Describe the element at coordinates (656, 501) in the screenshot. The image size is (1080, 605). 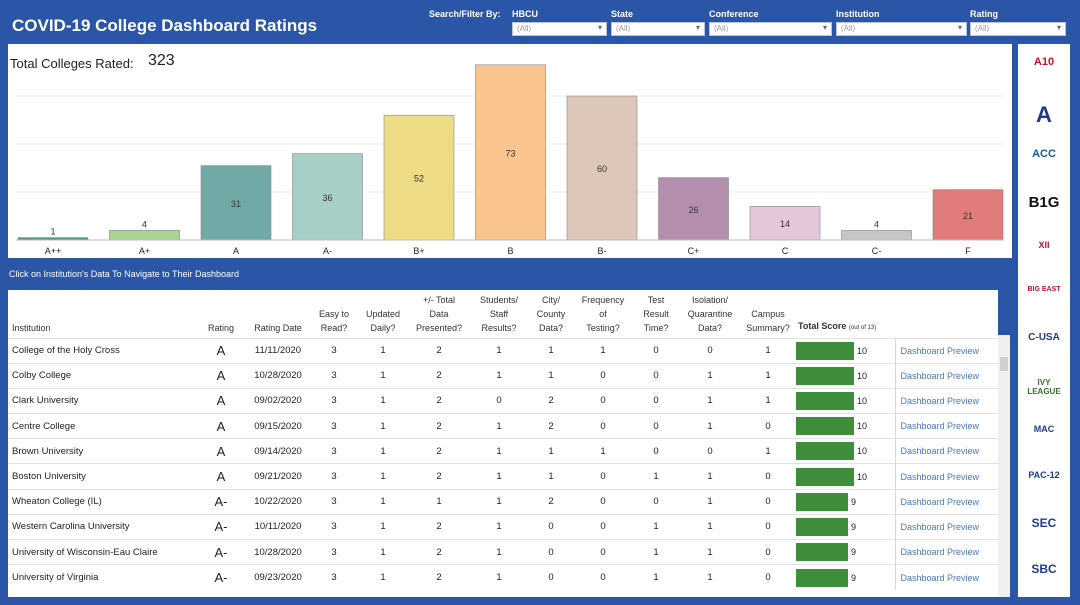
I see `test-result-time-value: 0` at that location.